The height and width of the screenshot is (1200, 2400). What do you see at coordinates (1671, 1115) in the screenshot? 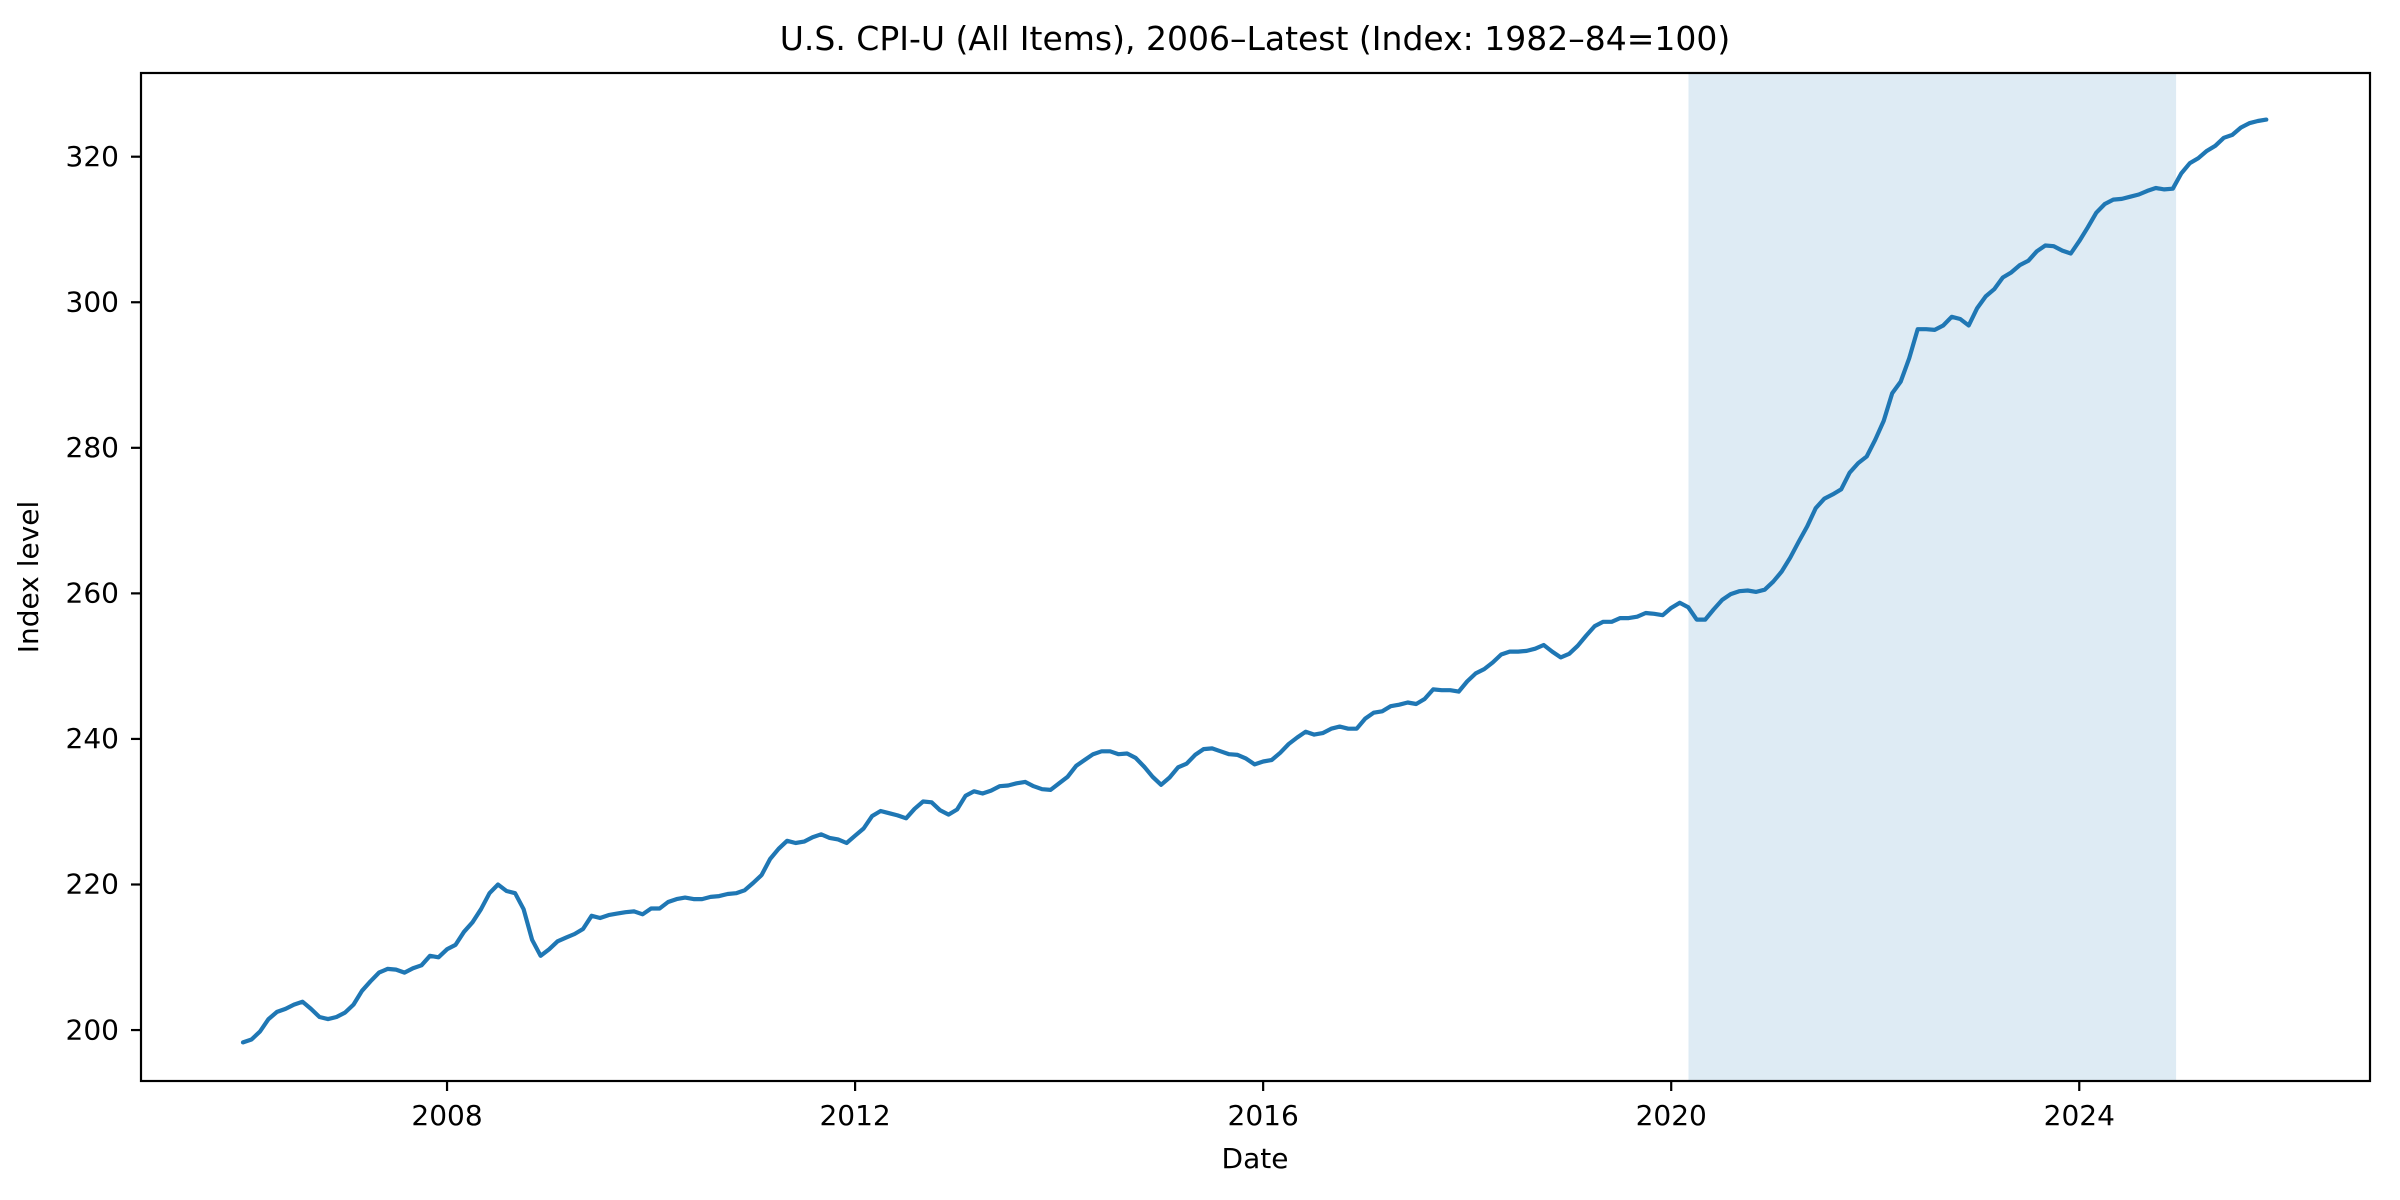
I see `x-tick-label: 2020` at bounding box center [1671, 1115].